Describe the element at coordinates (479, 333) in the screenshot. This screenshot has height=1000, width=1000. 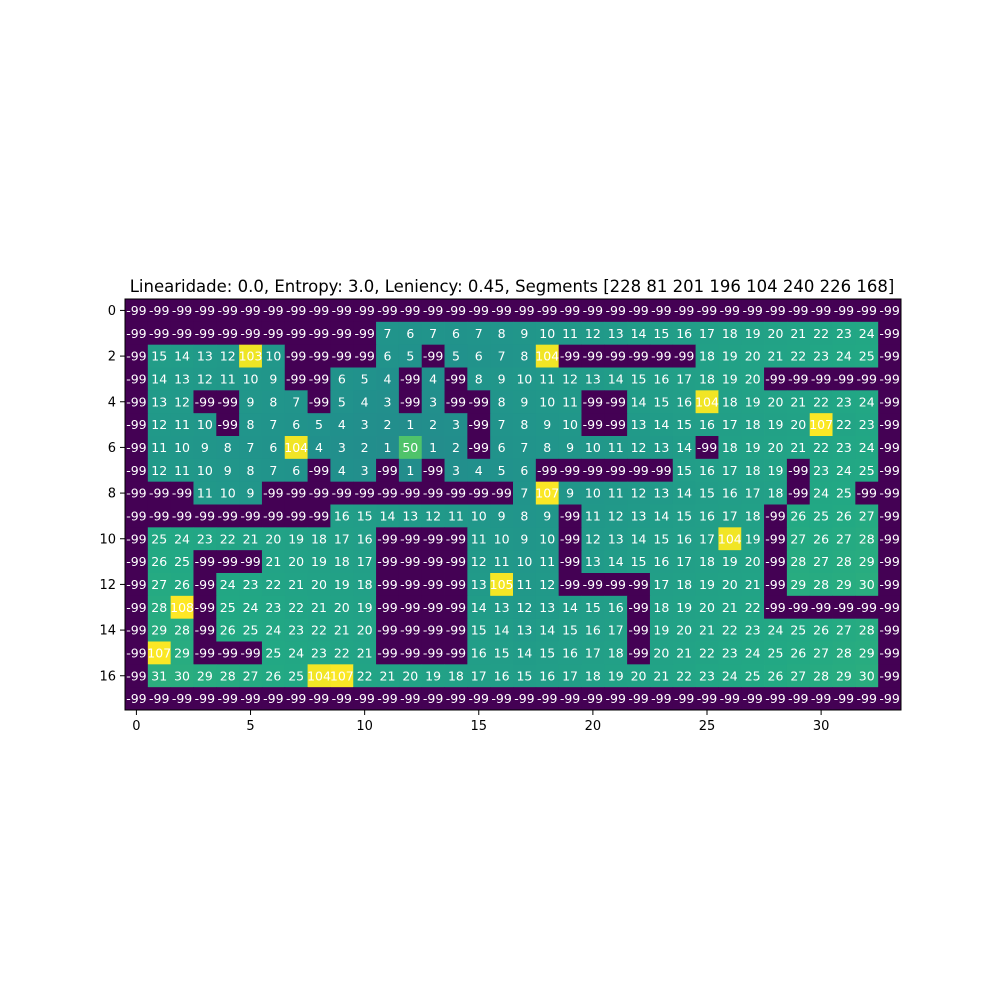
I see `cell-value-label: 7` at that location.